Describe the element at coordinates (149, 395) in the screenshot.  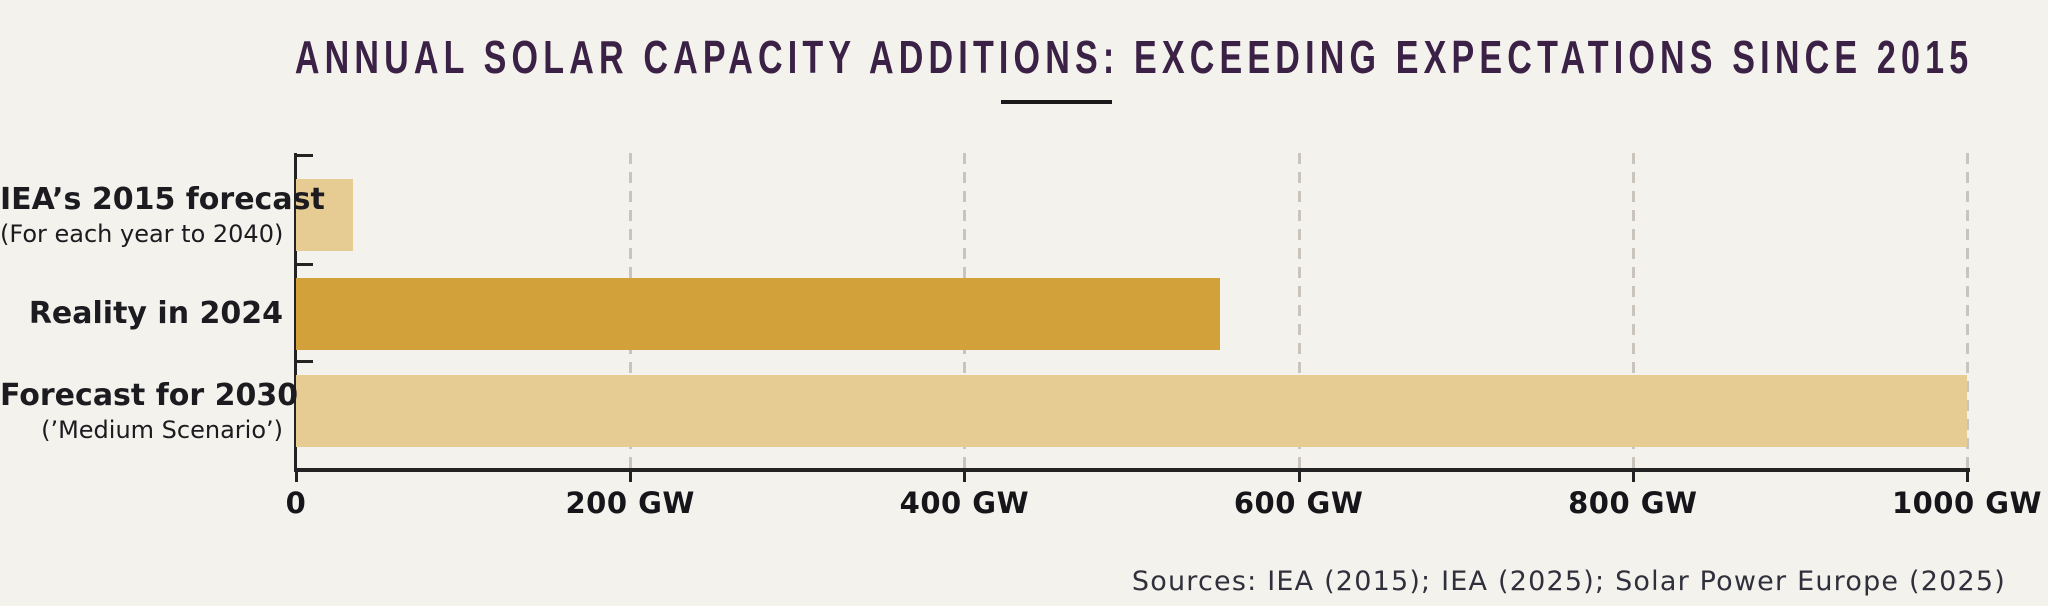
I see `category-label-main: Forecast for 2030` at that location.